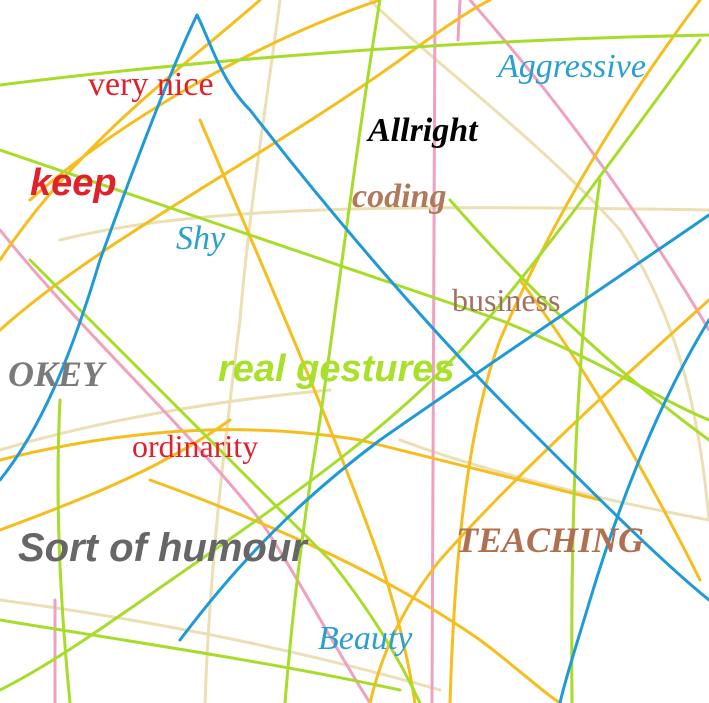 This screenshot has width=709, height=703. What do you see at coordinates (195, 446) in the screenshot?
I see `word-ordinarity: ordinarity` at bounding box center [195, 446].